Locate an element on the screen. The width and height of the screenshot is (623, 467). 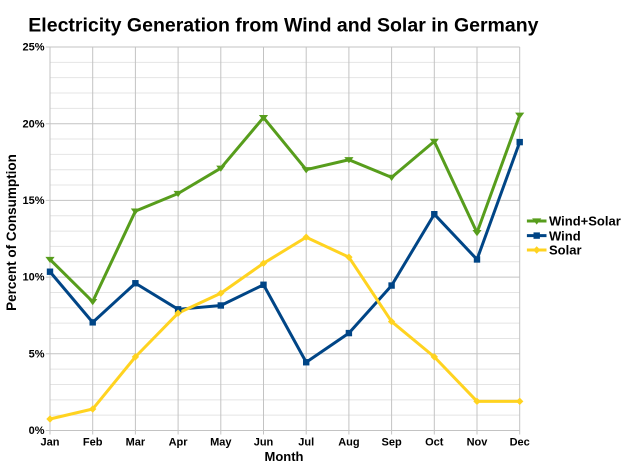
svg-text: Dec is located at coordinates (520, 443).